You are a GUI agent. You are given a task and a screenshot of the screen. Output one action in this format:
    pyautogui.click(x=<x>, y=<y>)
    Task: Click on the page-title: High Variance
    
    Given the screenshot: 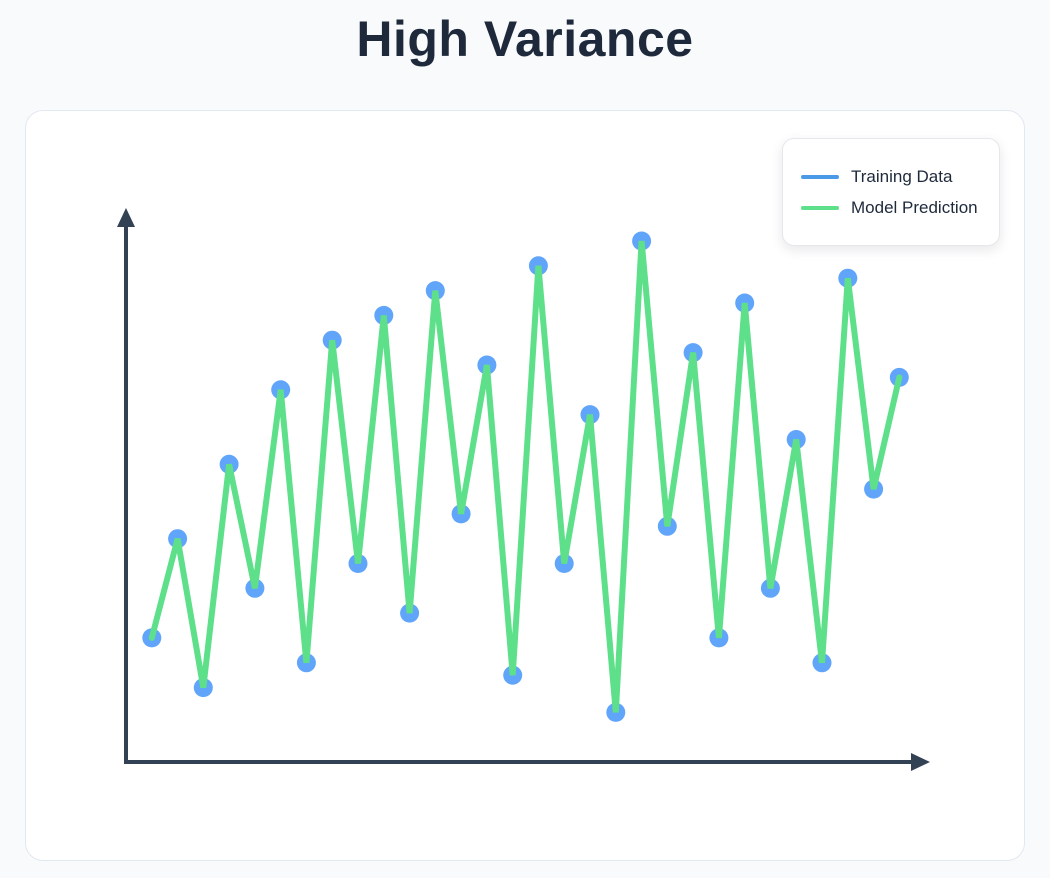 What is the action you would take?
    pyautogui.click(x=525, y=39)
    